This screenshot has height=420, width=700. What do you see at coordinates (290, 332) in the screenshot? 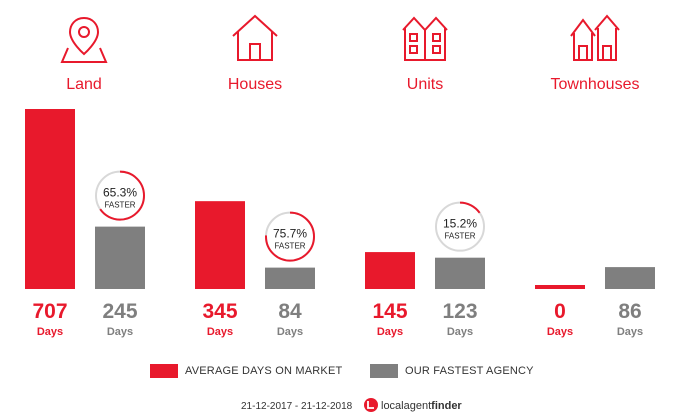
I see `unit-label-agency-houses: Days` at bounding box center [290, 332].